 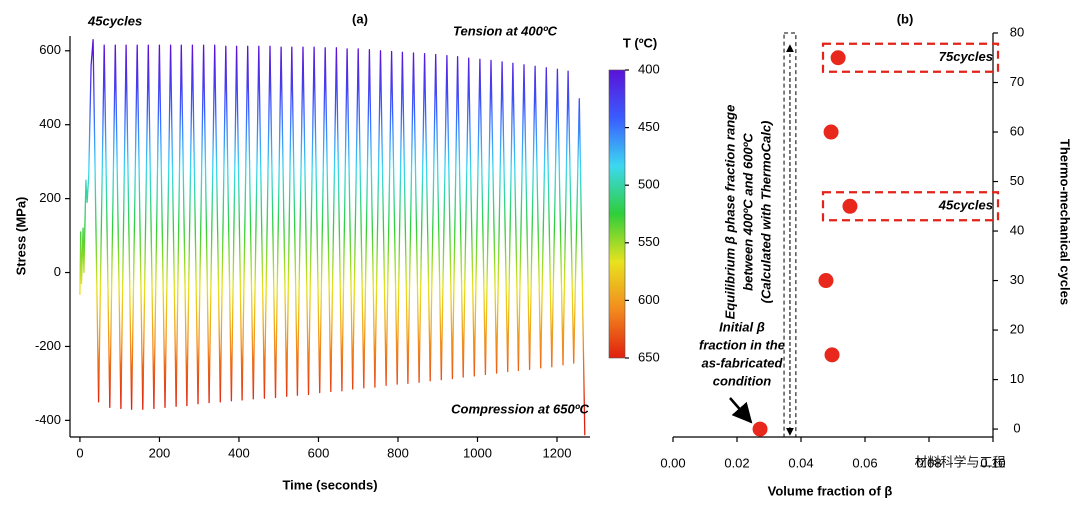 I want to click on x-tick-label: 1200, so click(x=557, y=452).